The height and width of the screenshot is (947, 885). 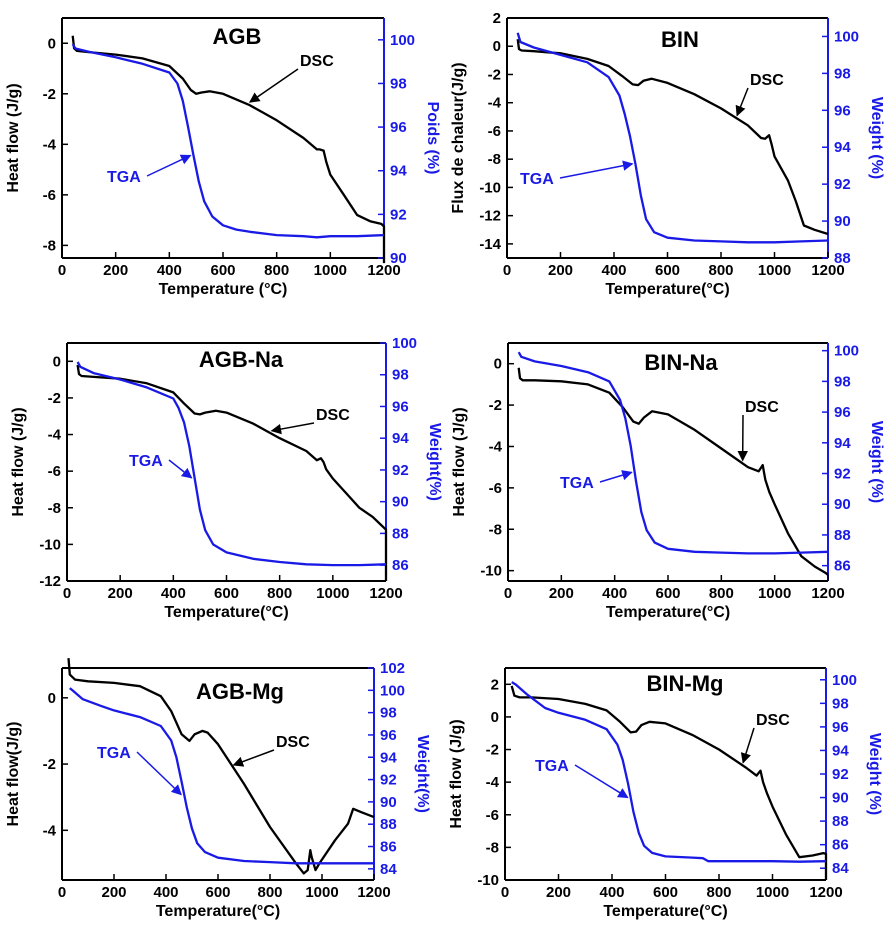 I want to click on y2-axis-label: Weight(%), so click(x=422, y=774).